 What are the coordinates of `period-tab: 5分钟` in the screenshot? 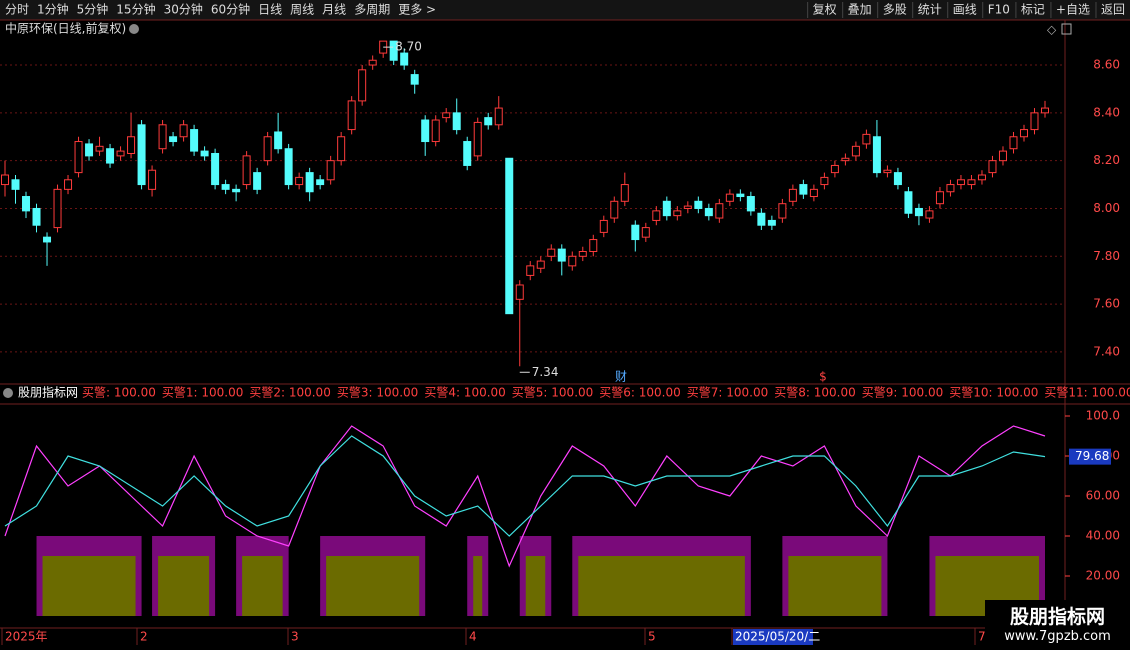 It's located at (93, 9).